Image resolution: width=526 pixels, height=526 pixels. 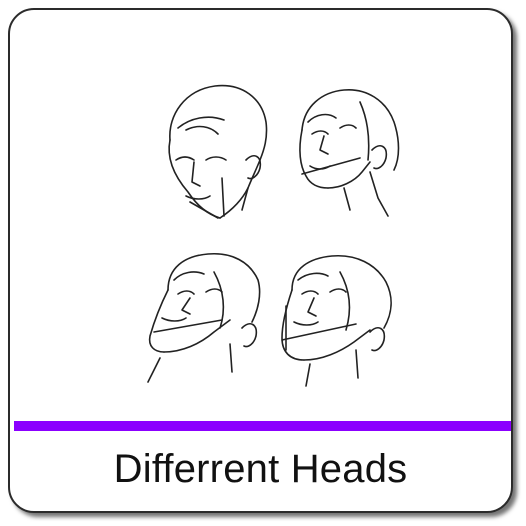 I want to click on head-sketch-bottom-right, so click(x=336, y=320).